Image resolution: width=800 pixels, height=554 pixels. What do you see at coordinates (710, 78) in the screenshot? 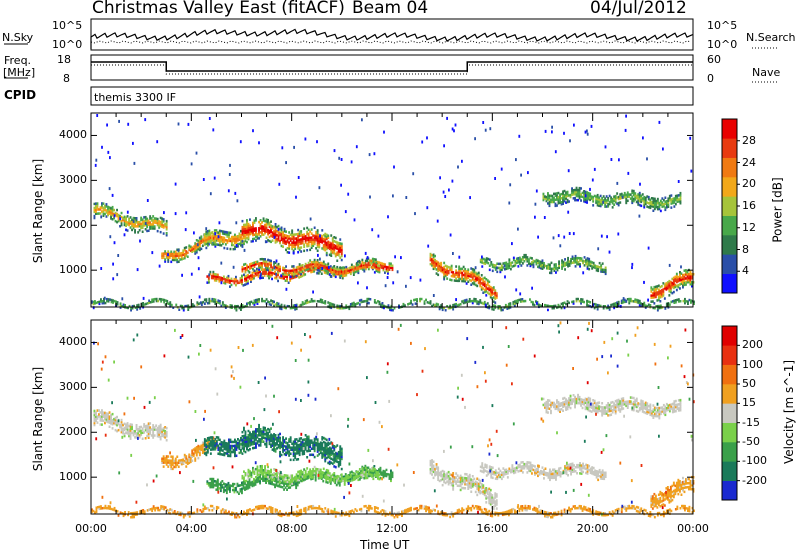
I see `nave-tick-bottom: 0` at bounding box center [710, 78].